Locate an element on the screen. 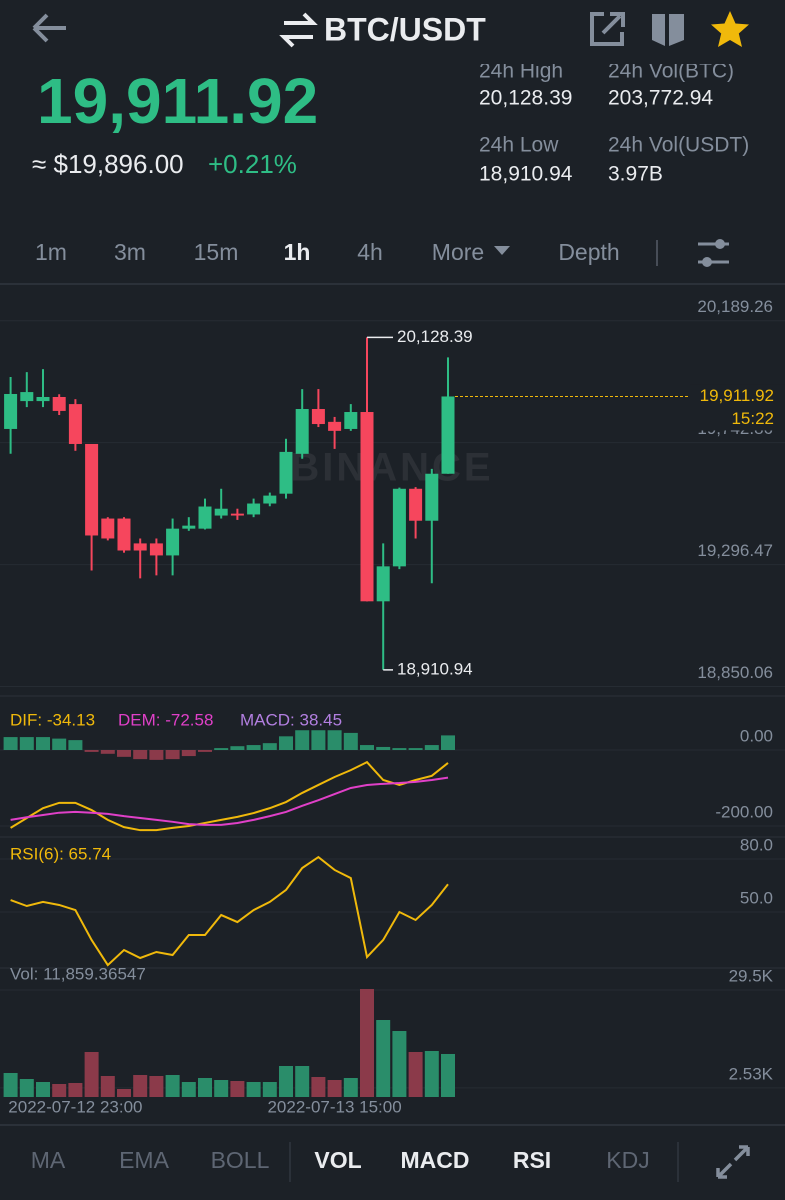  ticker: 19,911.92 ≈ $19,896.00 +0.21% is located at coordinates (175, 122).